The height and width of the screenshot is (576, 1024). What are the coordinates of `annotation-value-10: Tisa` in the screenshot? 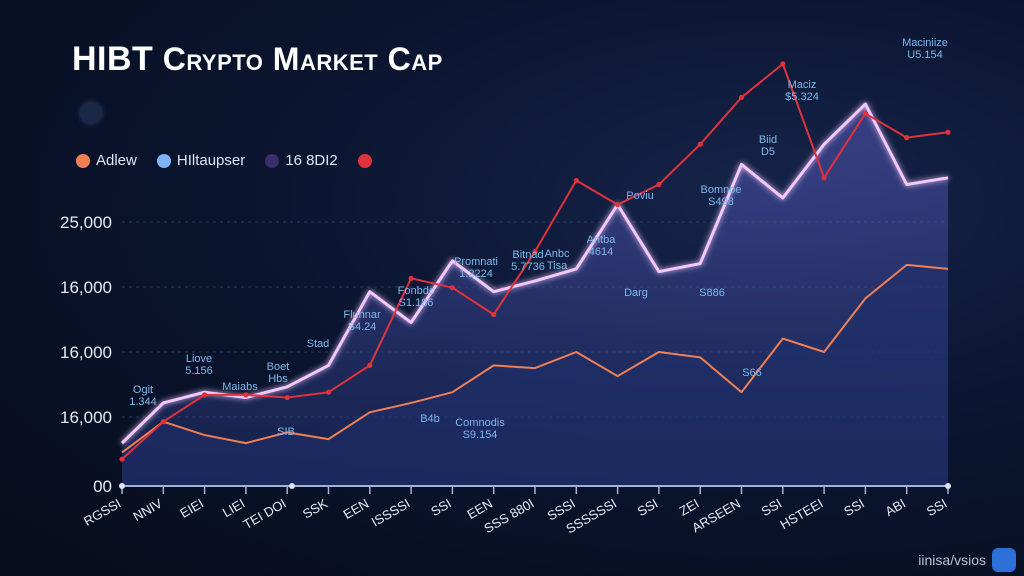 It's located at (557, 266).